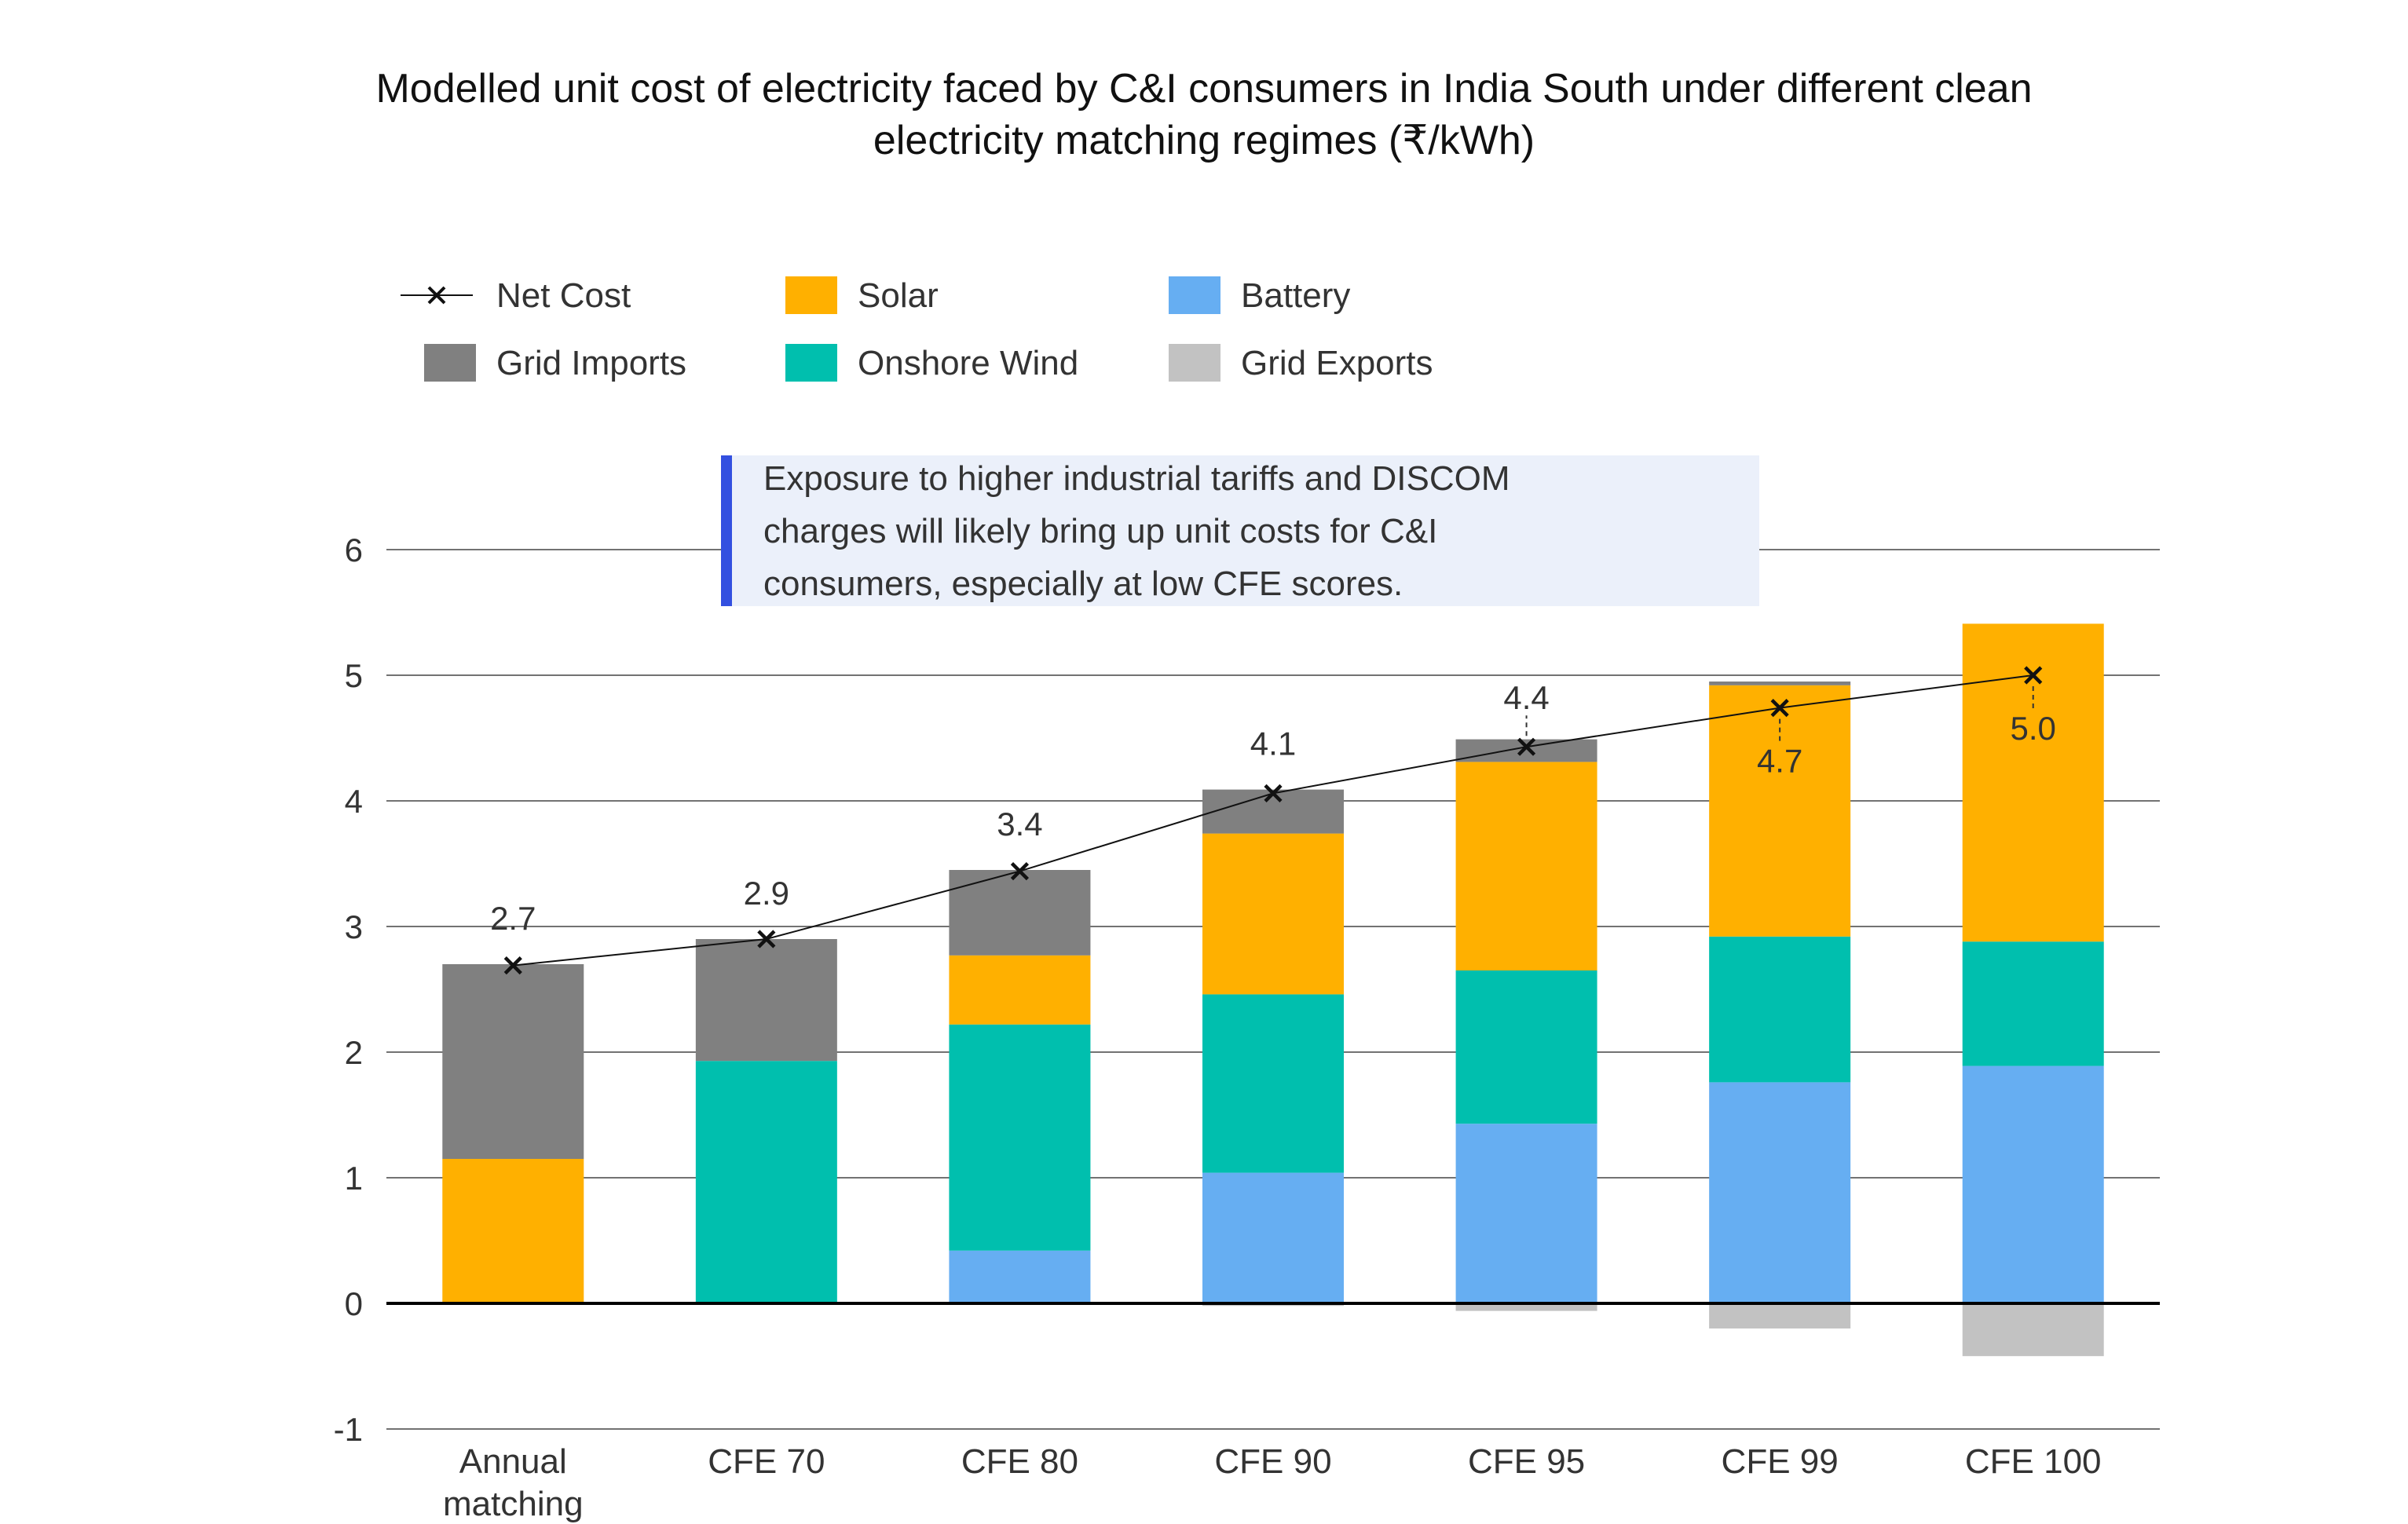 The height and width of the screenshot is (1524, 2408). Describe the element at coordinates (591, 363) in the screenshot. I see `legend-label-grid-imports: Grid Imports` at that location.